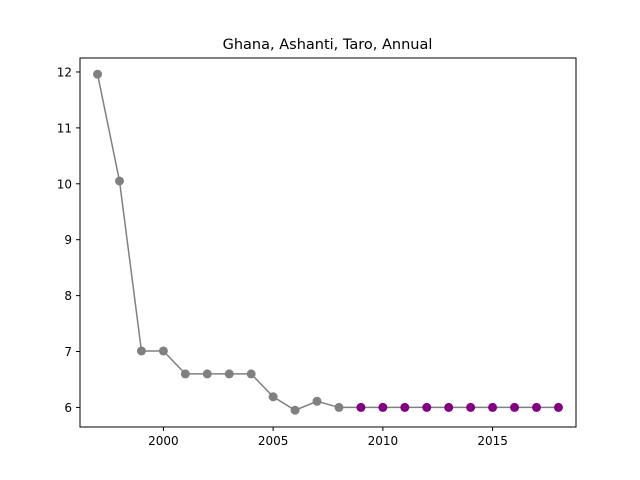 The width and height of the screenshot is (640, 480). Describe the element at coordinates (328, 437) in the screenshot. I see `x-axis: 2000 2005 2010 2015` at that location.